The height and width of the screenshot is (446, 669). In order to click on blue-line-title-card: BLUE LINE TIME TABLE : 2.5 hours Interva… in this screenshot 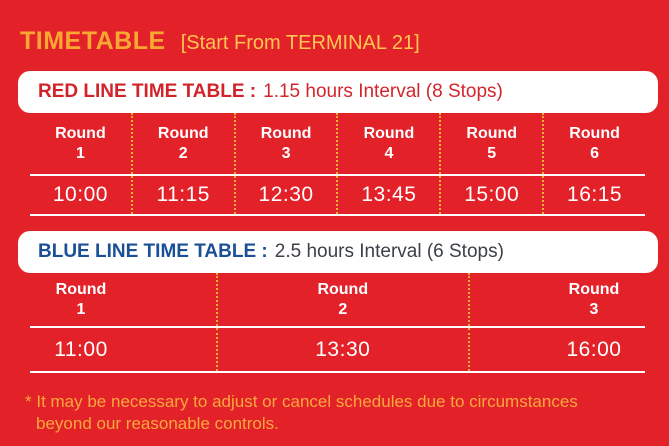, I will do `click(338, 252)`.